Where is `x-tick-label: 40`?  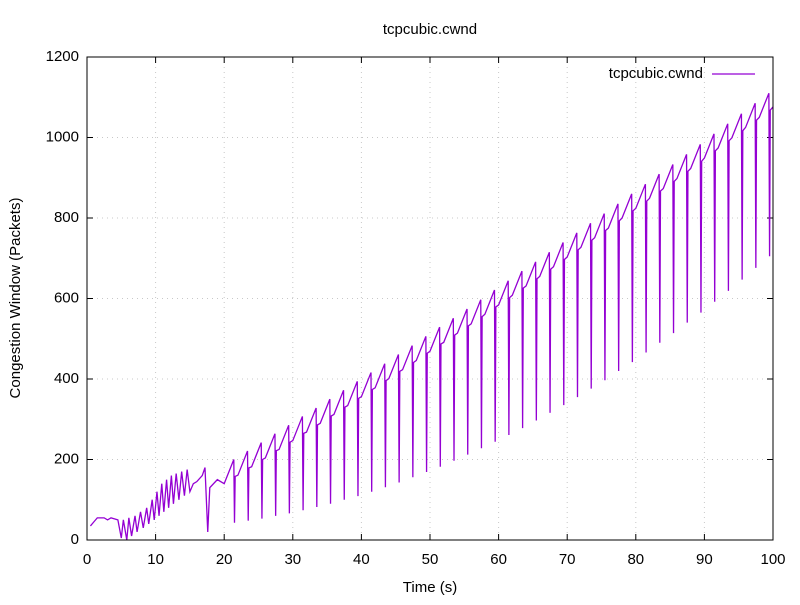
x-tick-label: 40 is located at coordinates (361, 559).